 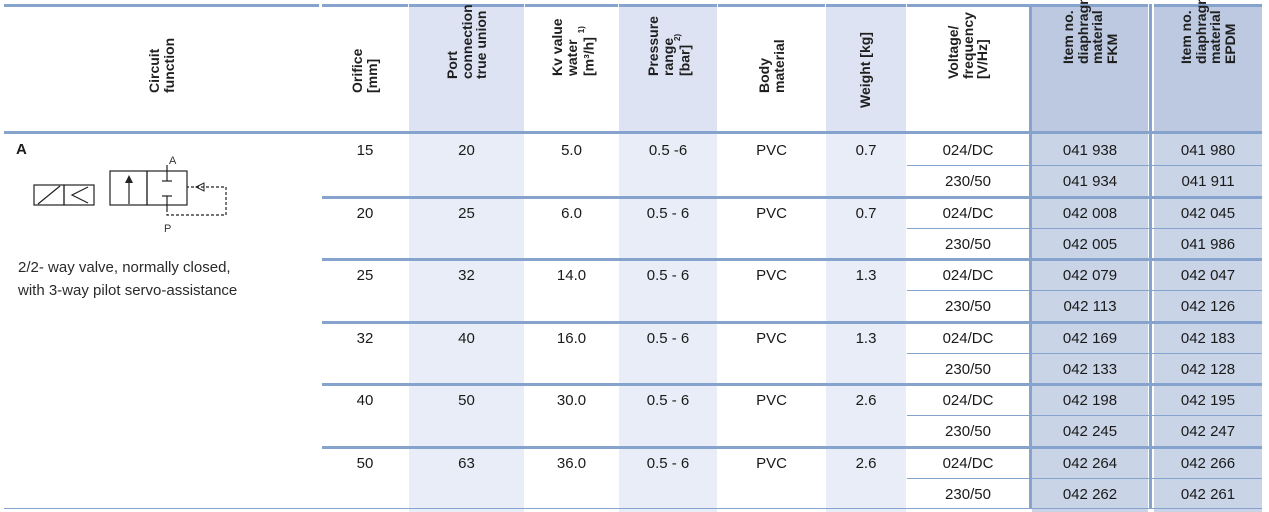 What do you see at coordinates (466, 150) in the screenshot?
I see `cell-port: 20` at bounding box center [466, 150].